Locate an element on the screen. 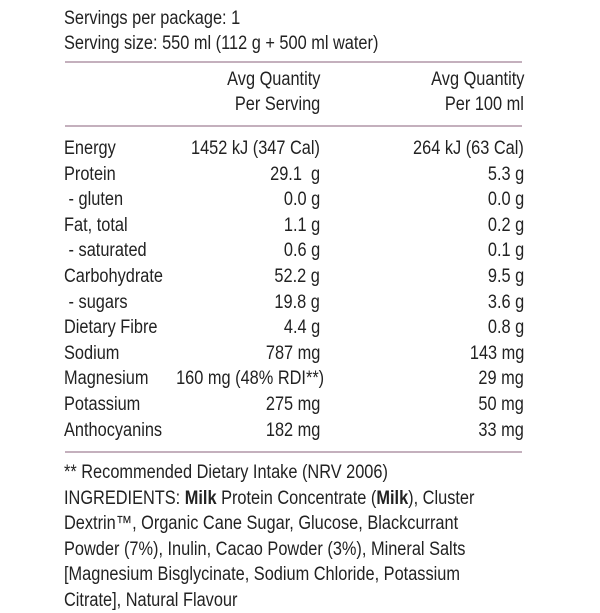 The width and height of the screenshot is (600, 613). table-row: - gluten 0.0 g 0.0 g is located at coordinates (294, 200).